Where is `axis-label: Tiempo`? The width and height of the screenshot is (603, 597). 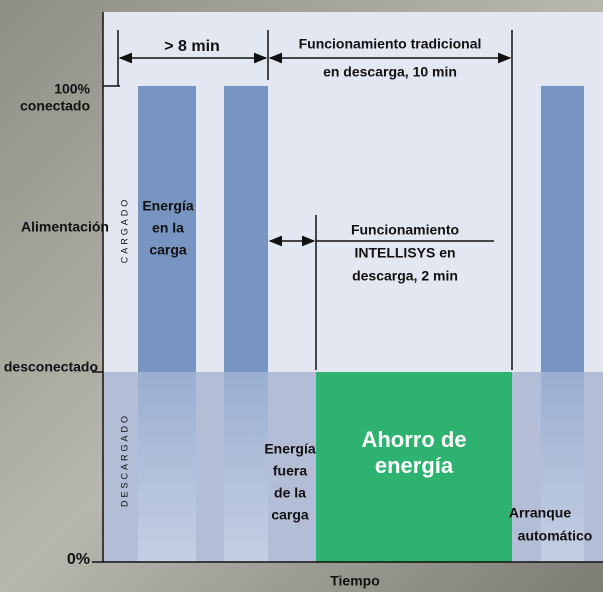 axis-label: Tiempo is located at coordinates (355, 581).